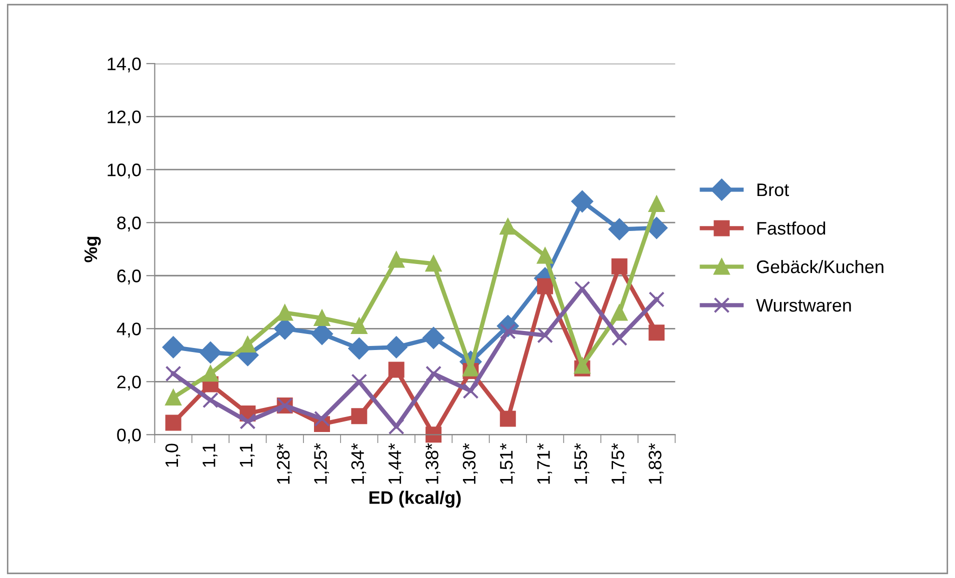  What do you see at coordinates (321, 463) in the screenshot?
I see `x-tick-label: 1,25*` at bounding box center [321, 463].